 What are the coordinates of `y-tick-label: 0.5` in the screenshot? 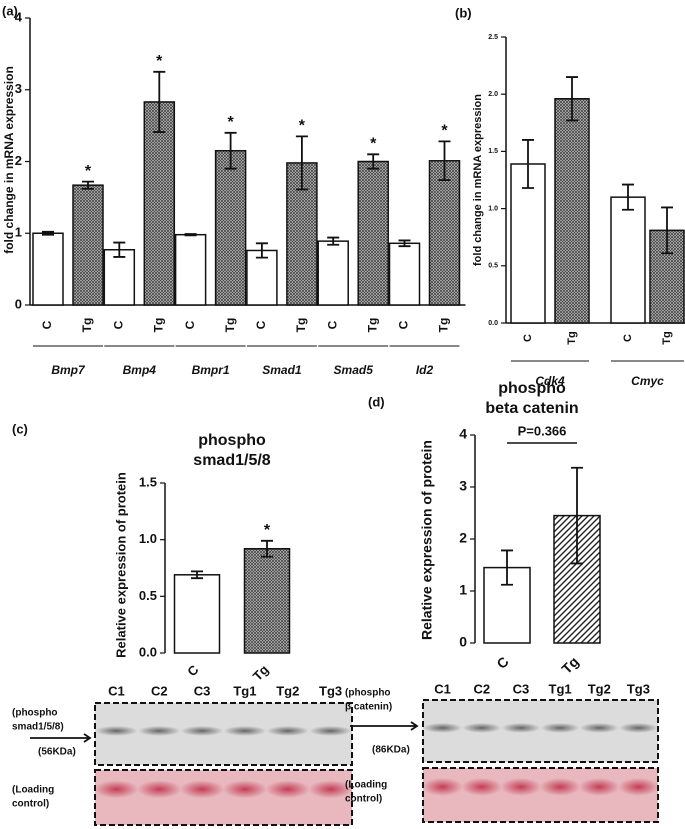 It's located at (493, 266).